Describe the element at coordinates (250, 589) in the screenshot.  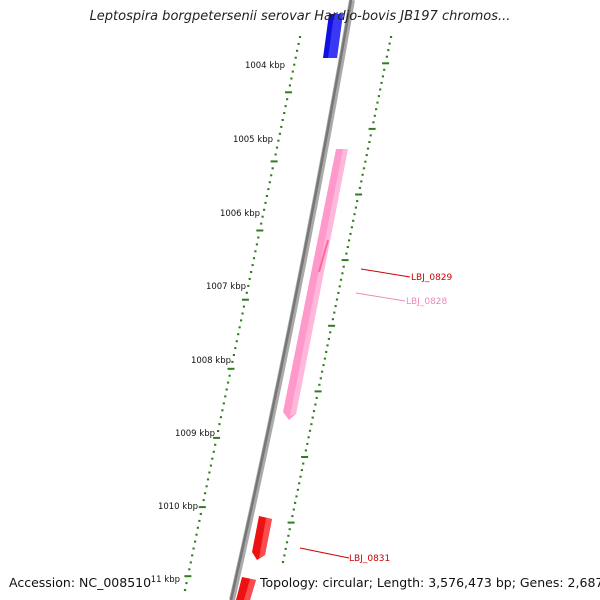
I see `gene-feature-bottom-red-shade` at that location.